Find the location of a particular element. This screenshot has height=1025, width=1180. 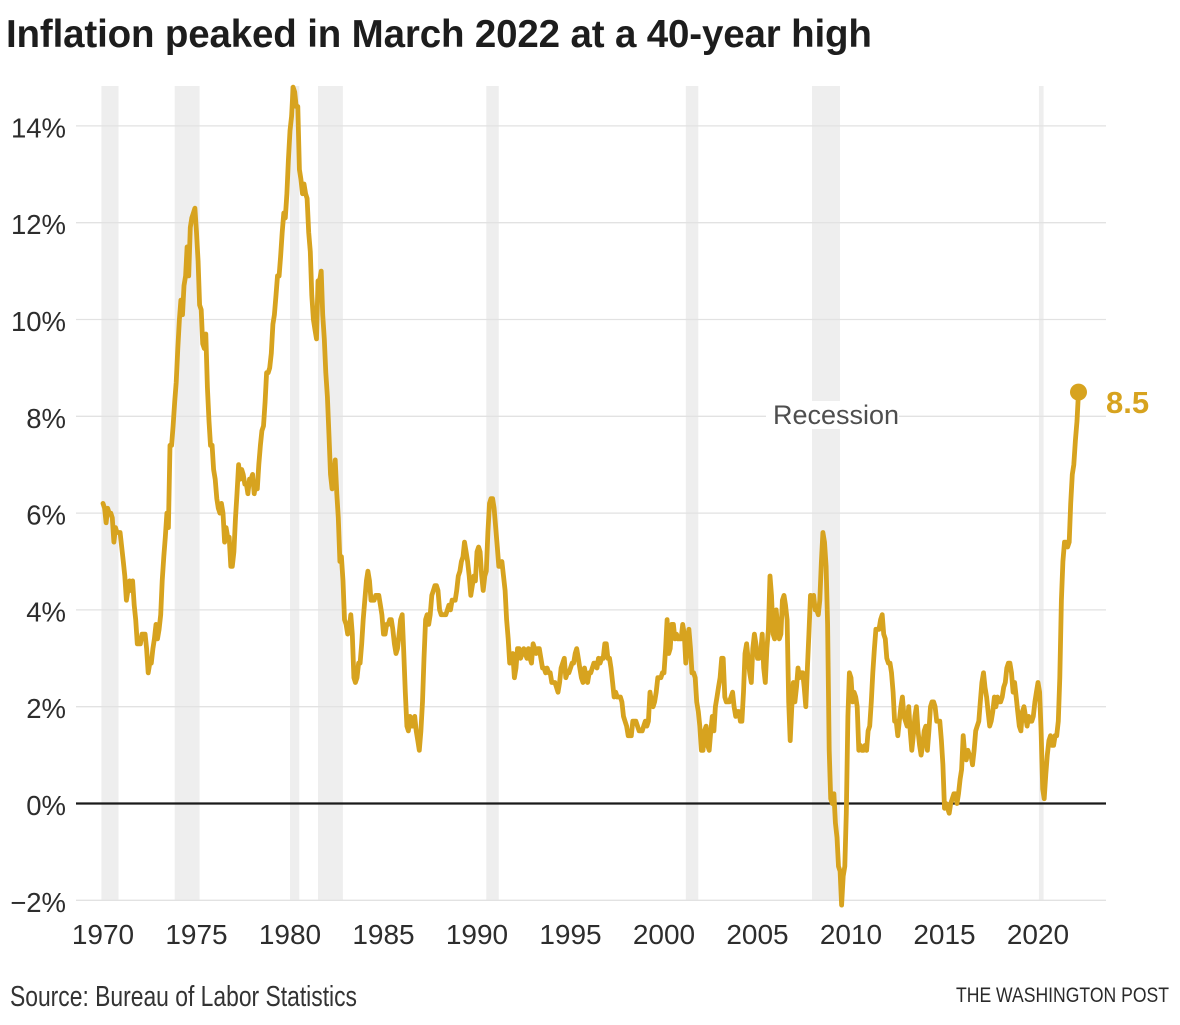

svg-text: 2005 is located at coordinates (757, 934).